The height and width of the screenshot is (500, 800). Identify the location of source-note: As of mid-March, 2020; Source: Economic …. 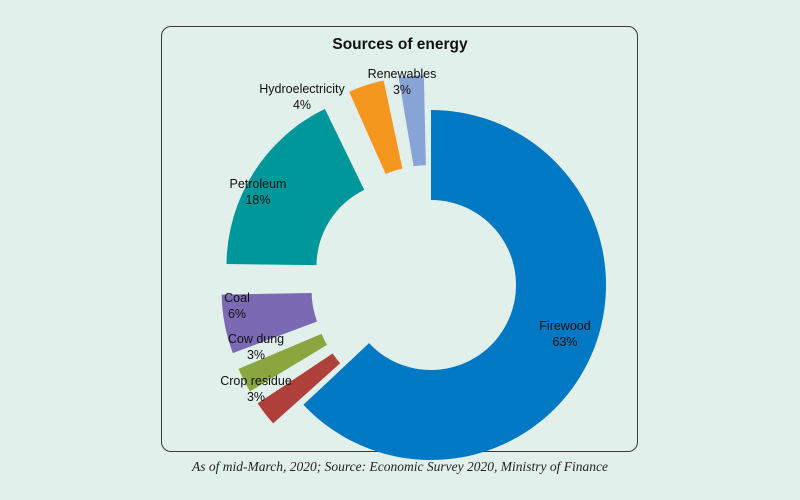
(400, 466).